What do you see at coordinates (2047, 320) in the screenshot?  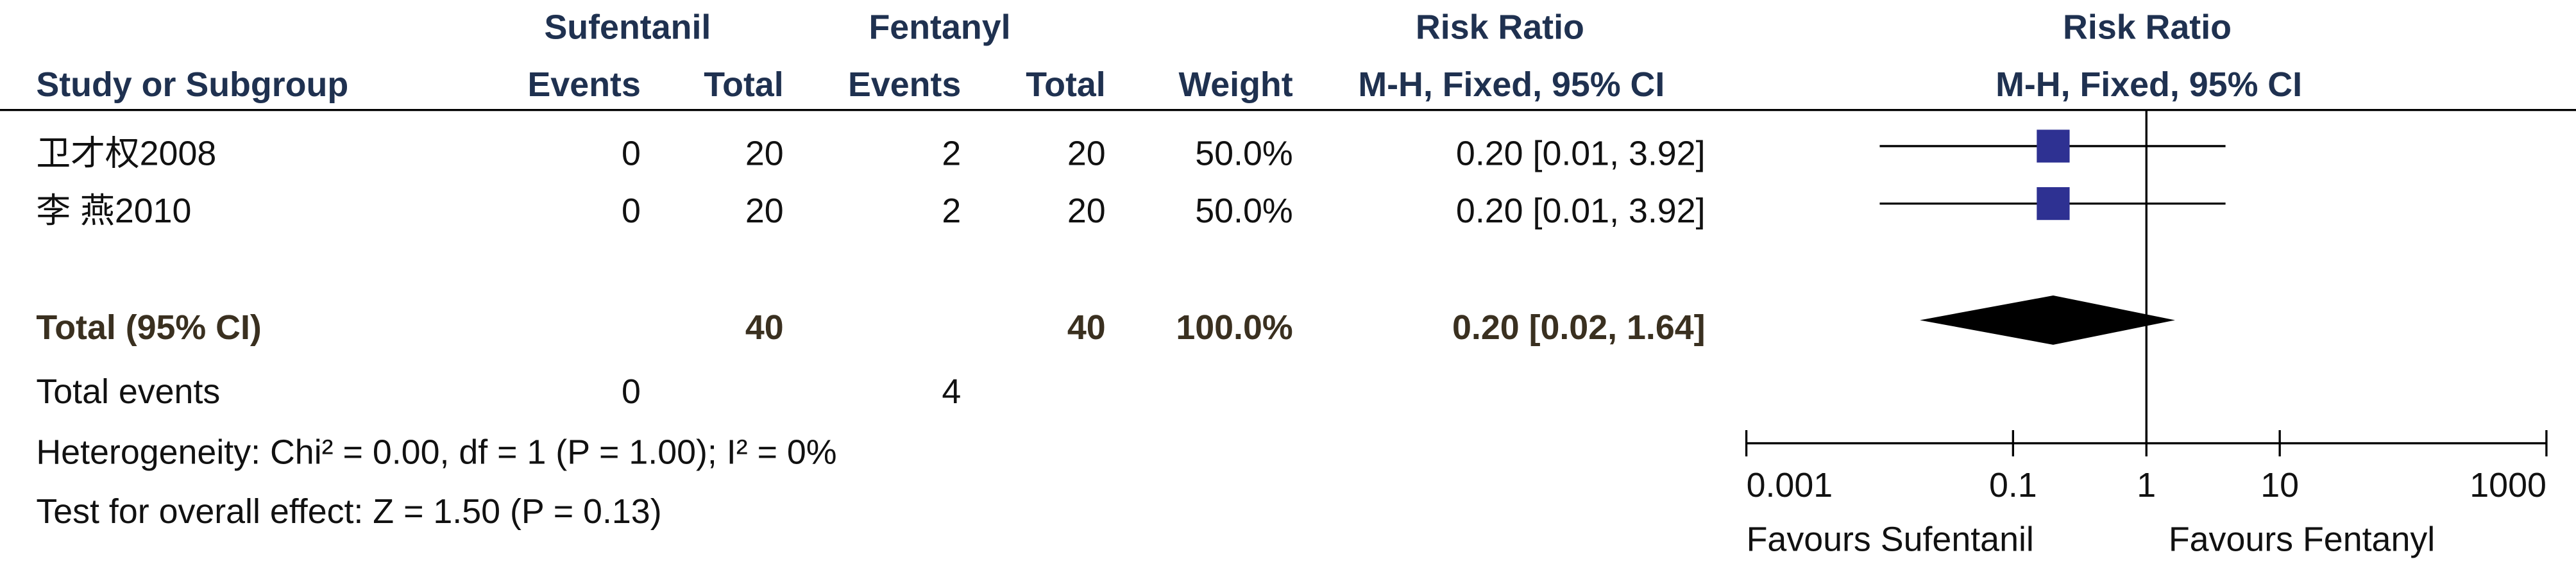 I see `total-diamond` at bounding box center [2047, 320].